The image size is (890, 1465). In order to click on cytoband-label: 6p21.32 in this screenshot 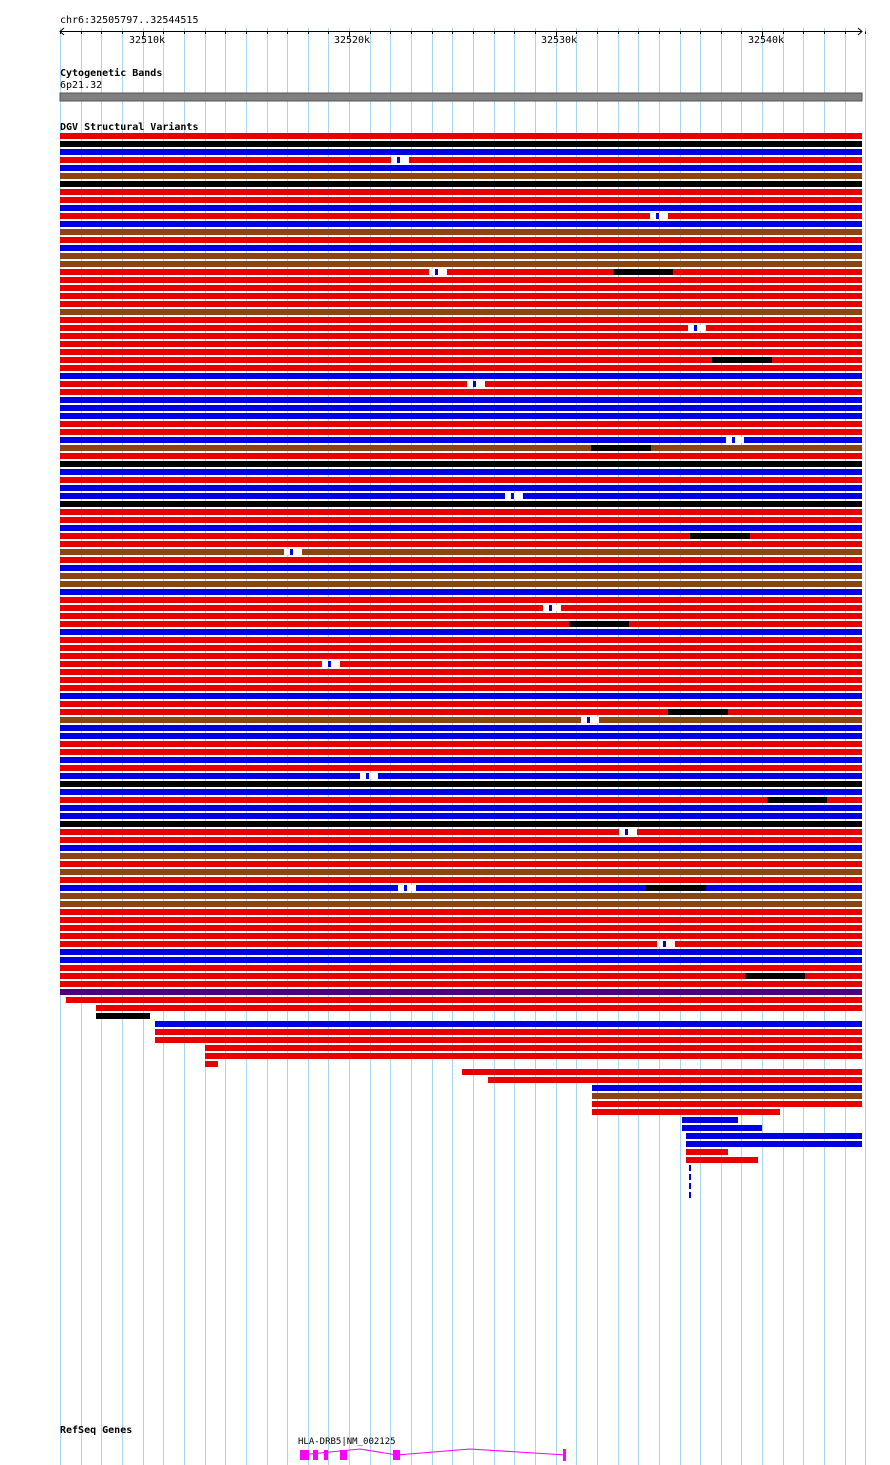, I will do `click(81, 85)`.